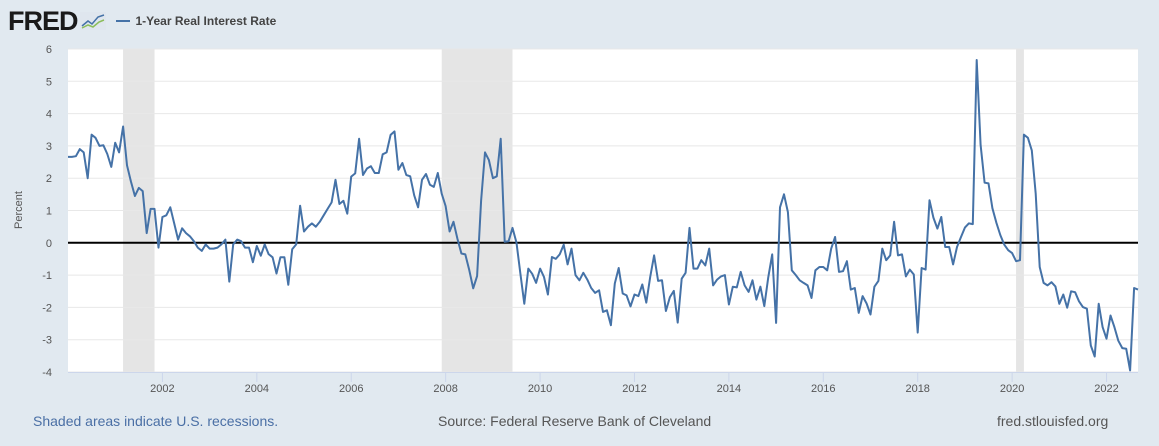  I want to click on y-tick-label: 2, so click(49, 179).